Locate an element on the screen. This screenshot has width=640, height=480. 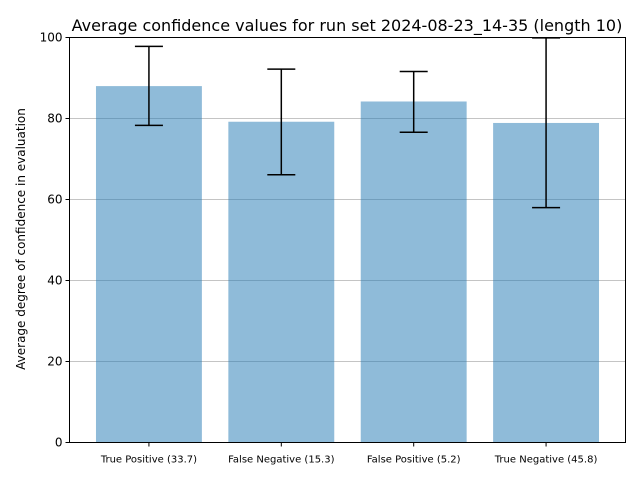
x-tick-label-1: False Negative (15.3) is located at coordinates (281, 460).